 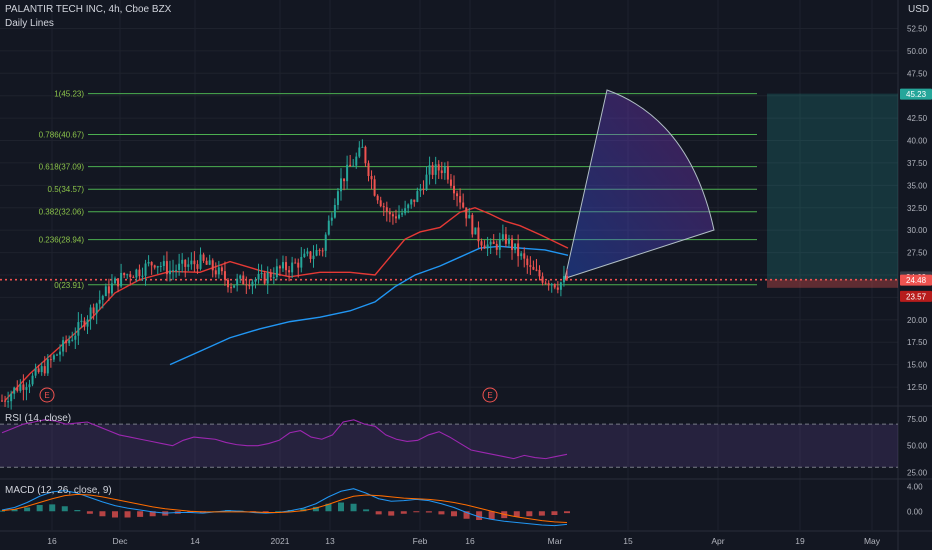 I want to click on symbol-title: PALANTIR TECH INC, 4h, Cboe BZX, so click(x=88, y=9).